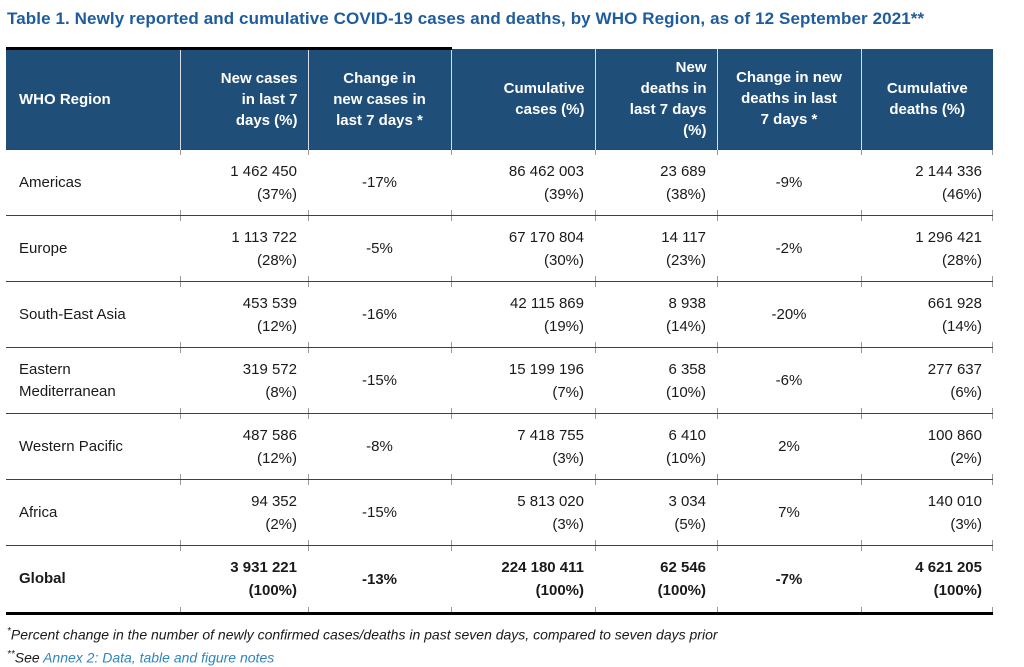 This screenshot has width=1024, height=667. Describe the element at coordinates (656, 446) in the screenshot. I see `new-deaths-cell: 6 410 (10%)` at that location.